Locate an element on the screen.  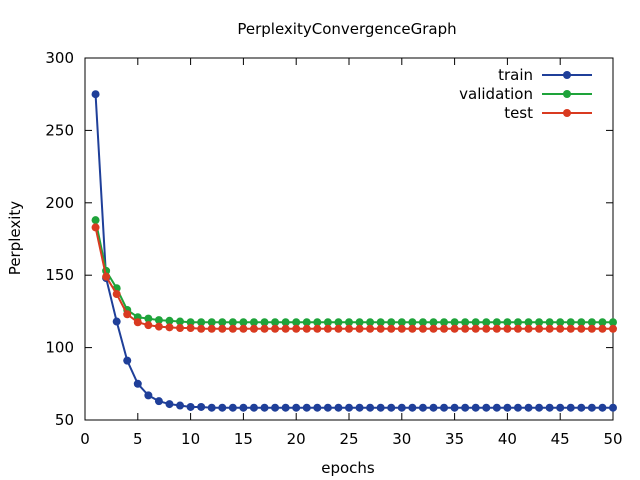
legend-item-train: train is located at coordinates (545, 75).